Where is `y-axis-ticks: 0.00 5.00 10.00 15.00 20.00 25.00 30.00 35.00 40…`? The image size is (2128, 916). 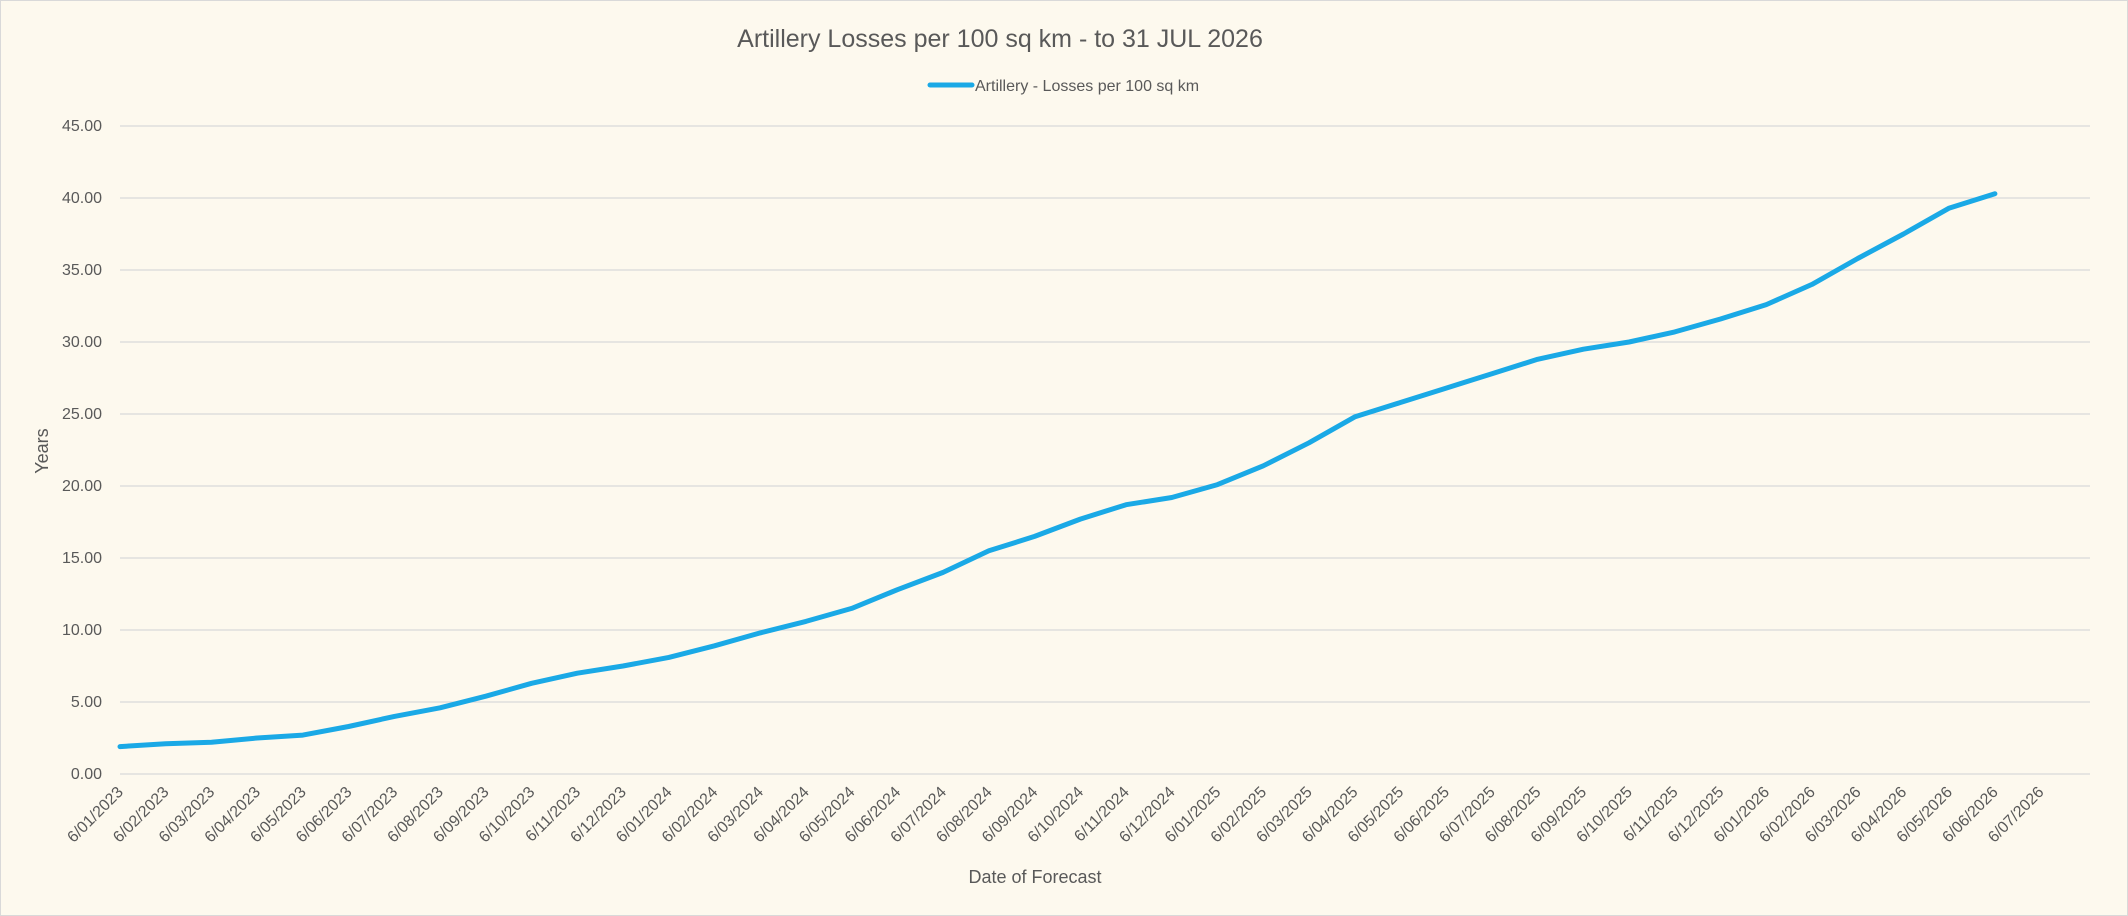
y-axis-ticks: 0.00 5.00 10.00 15.00 20.00 25.00 30.00 35.00 40… is located at coordinates (82, 450).